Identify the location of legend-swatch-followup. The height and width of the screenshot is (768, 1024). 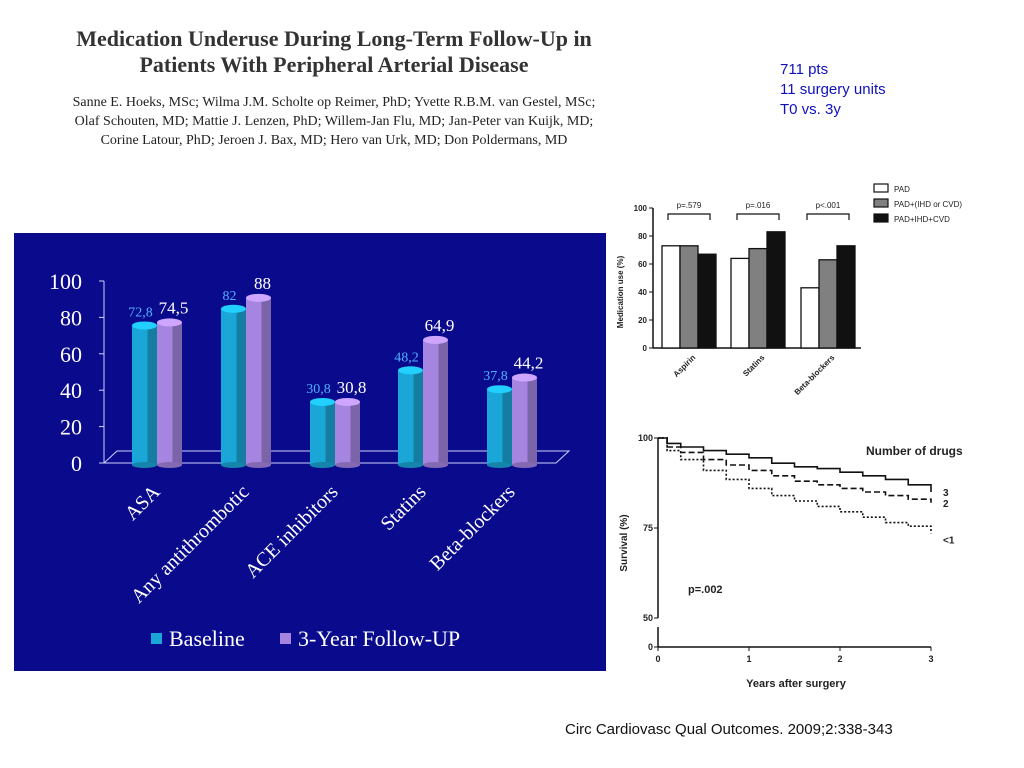
(285, 638).